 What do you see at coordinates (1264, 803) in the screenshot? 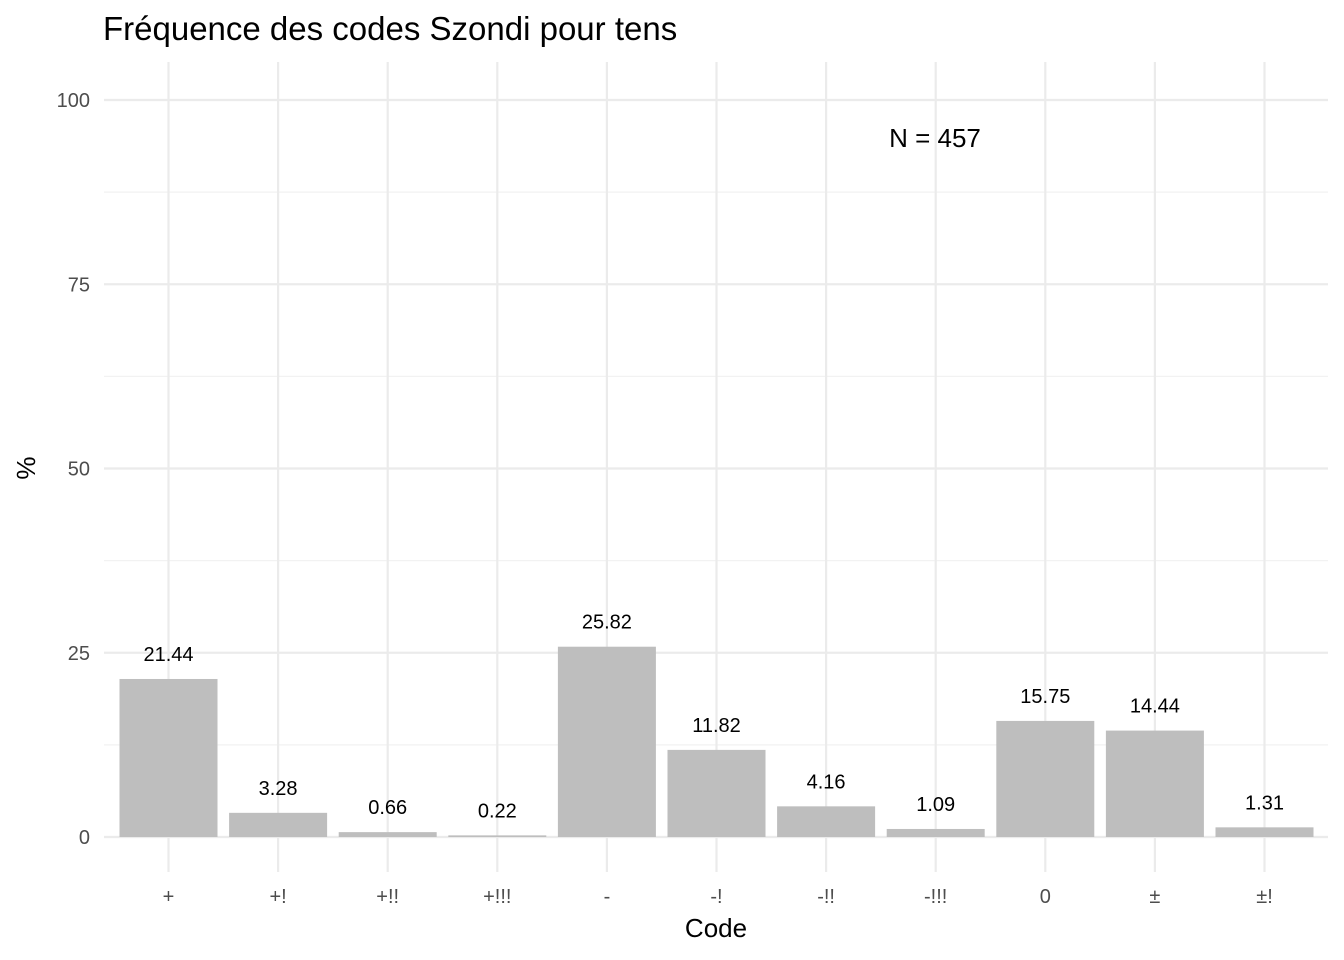
I see `bar-value-label: 1.31` at bounding box center [1264, 803].